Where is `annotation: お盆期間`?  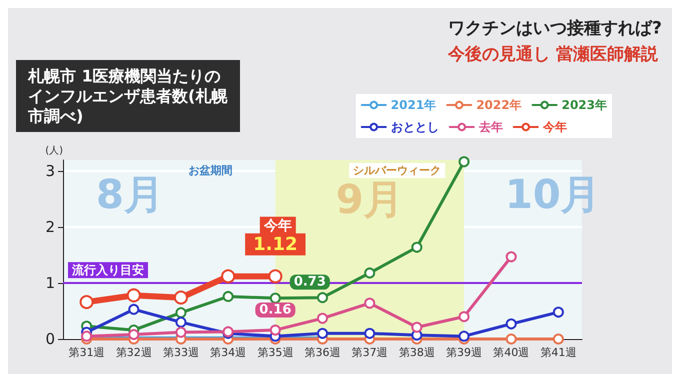 annotation: お盆期間 is located at coordinates (210, 170).